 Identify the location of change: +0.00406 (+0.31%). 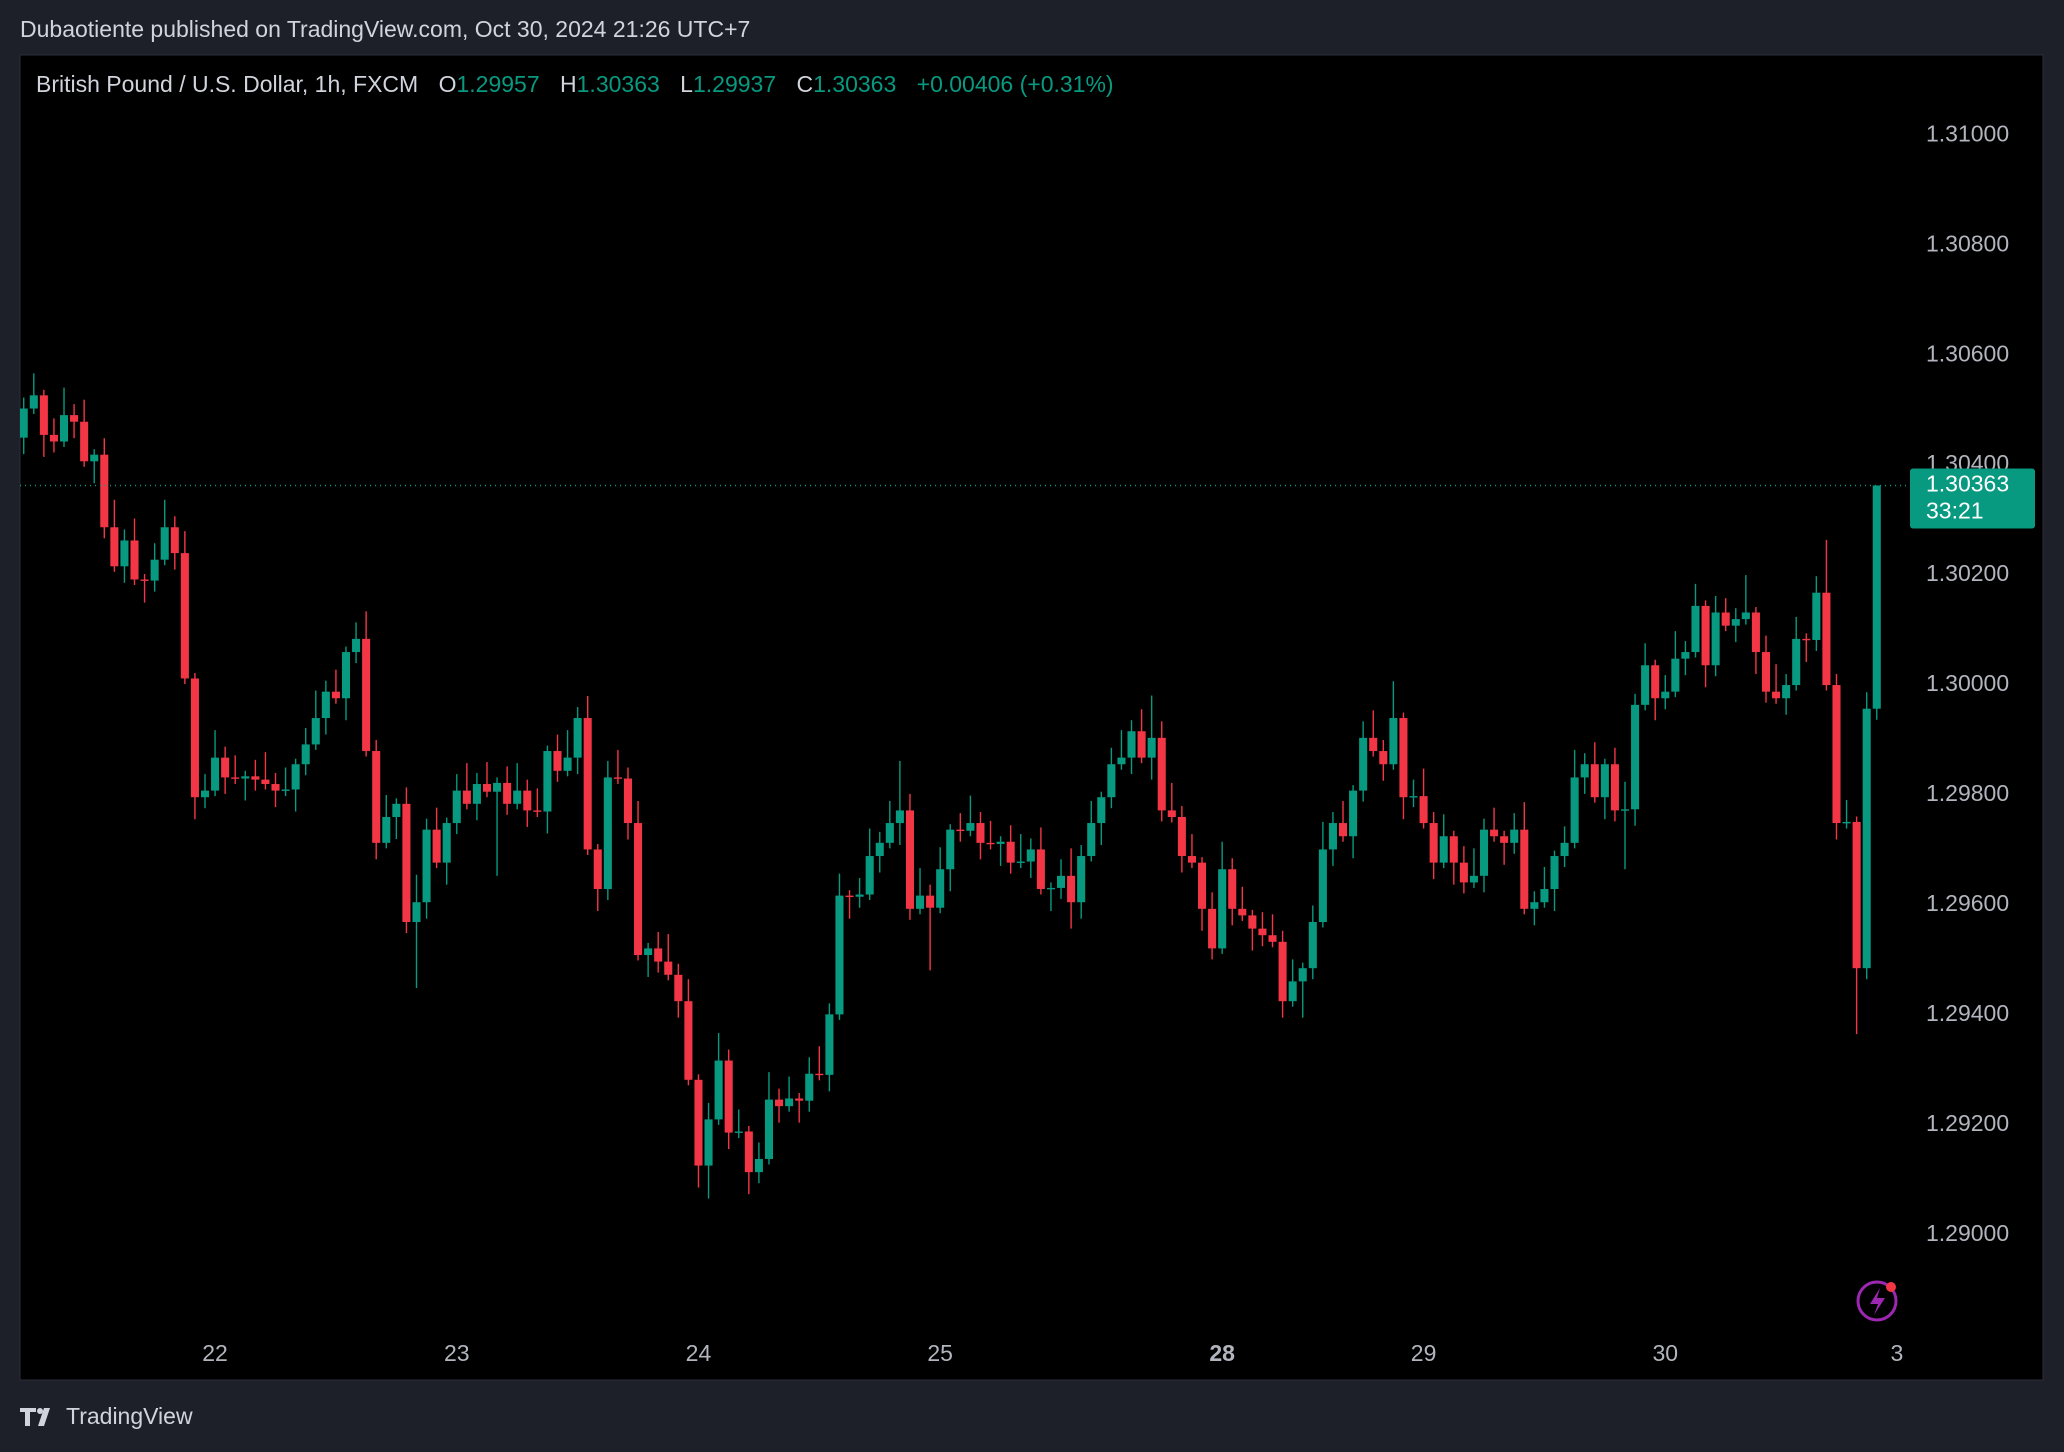
(1015, 84).